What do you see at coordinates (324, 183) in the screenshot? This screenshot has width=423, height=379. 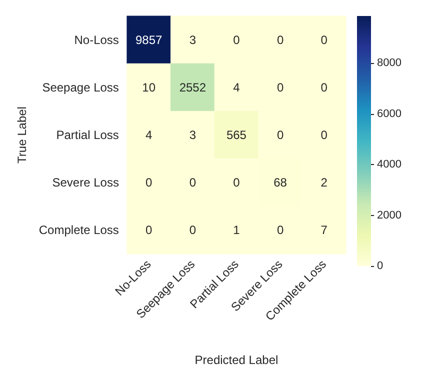 I see `data-label: 2` at bounding box center [324, 183].